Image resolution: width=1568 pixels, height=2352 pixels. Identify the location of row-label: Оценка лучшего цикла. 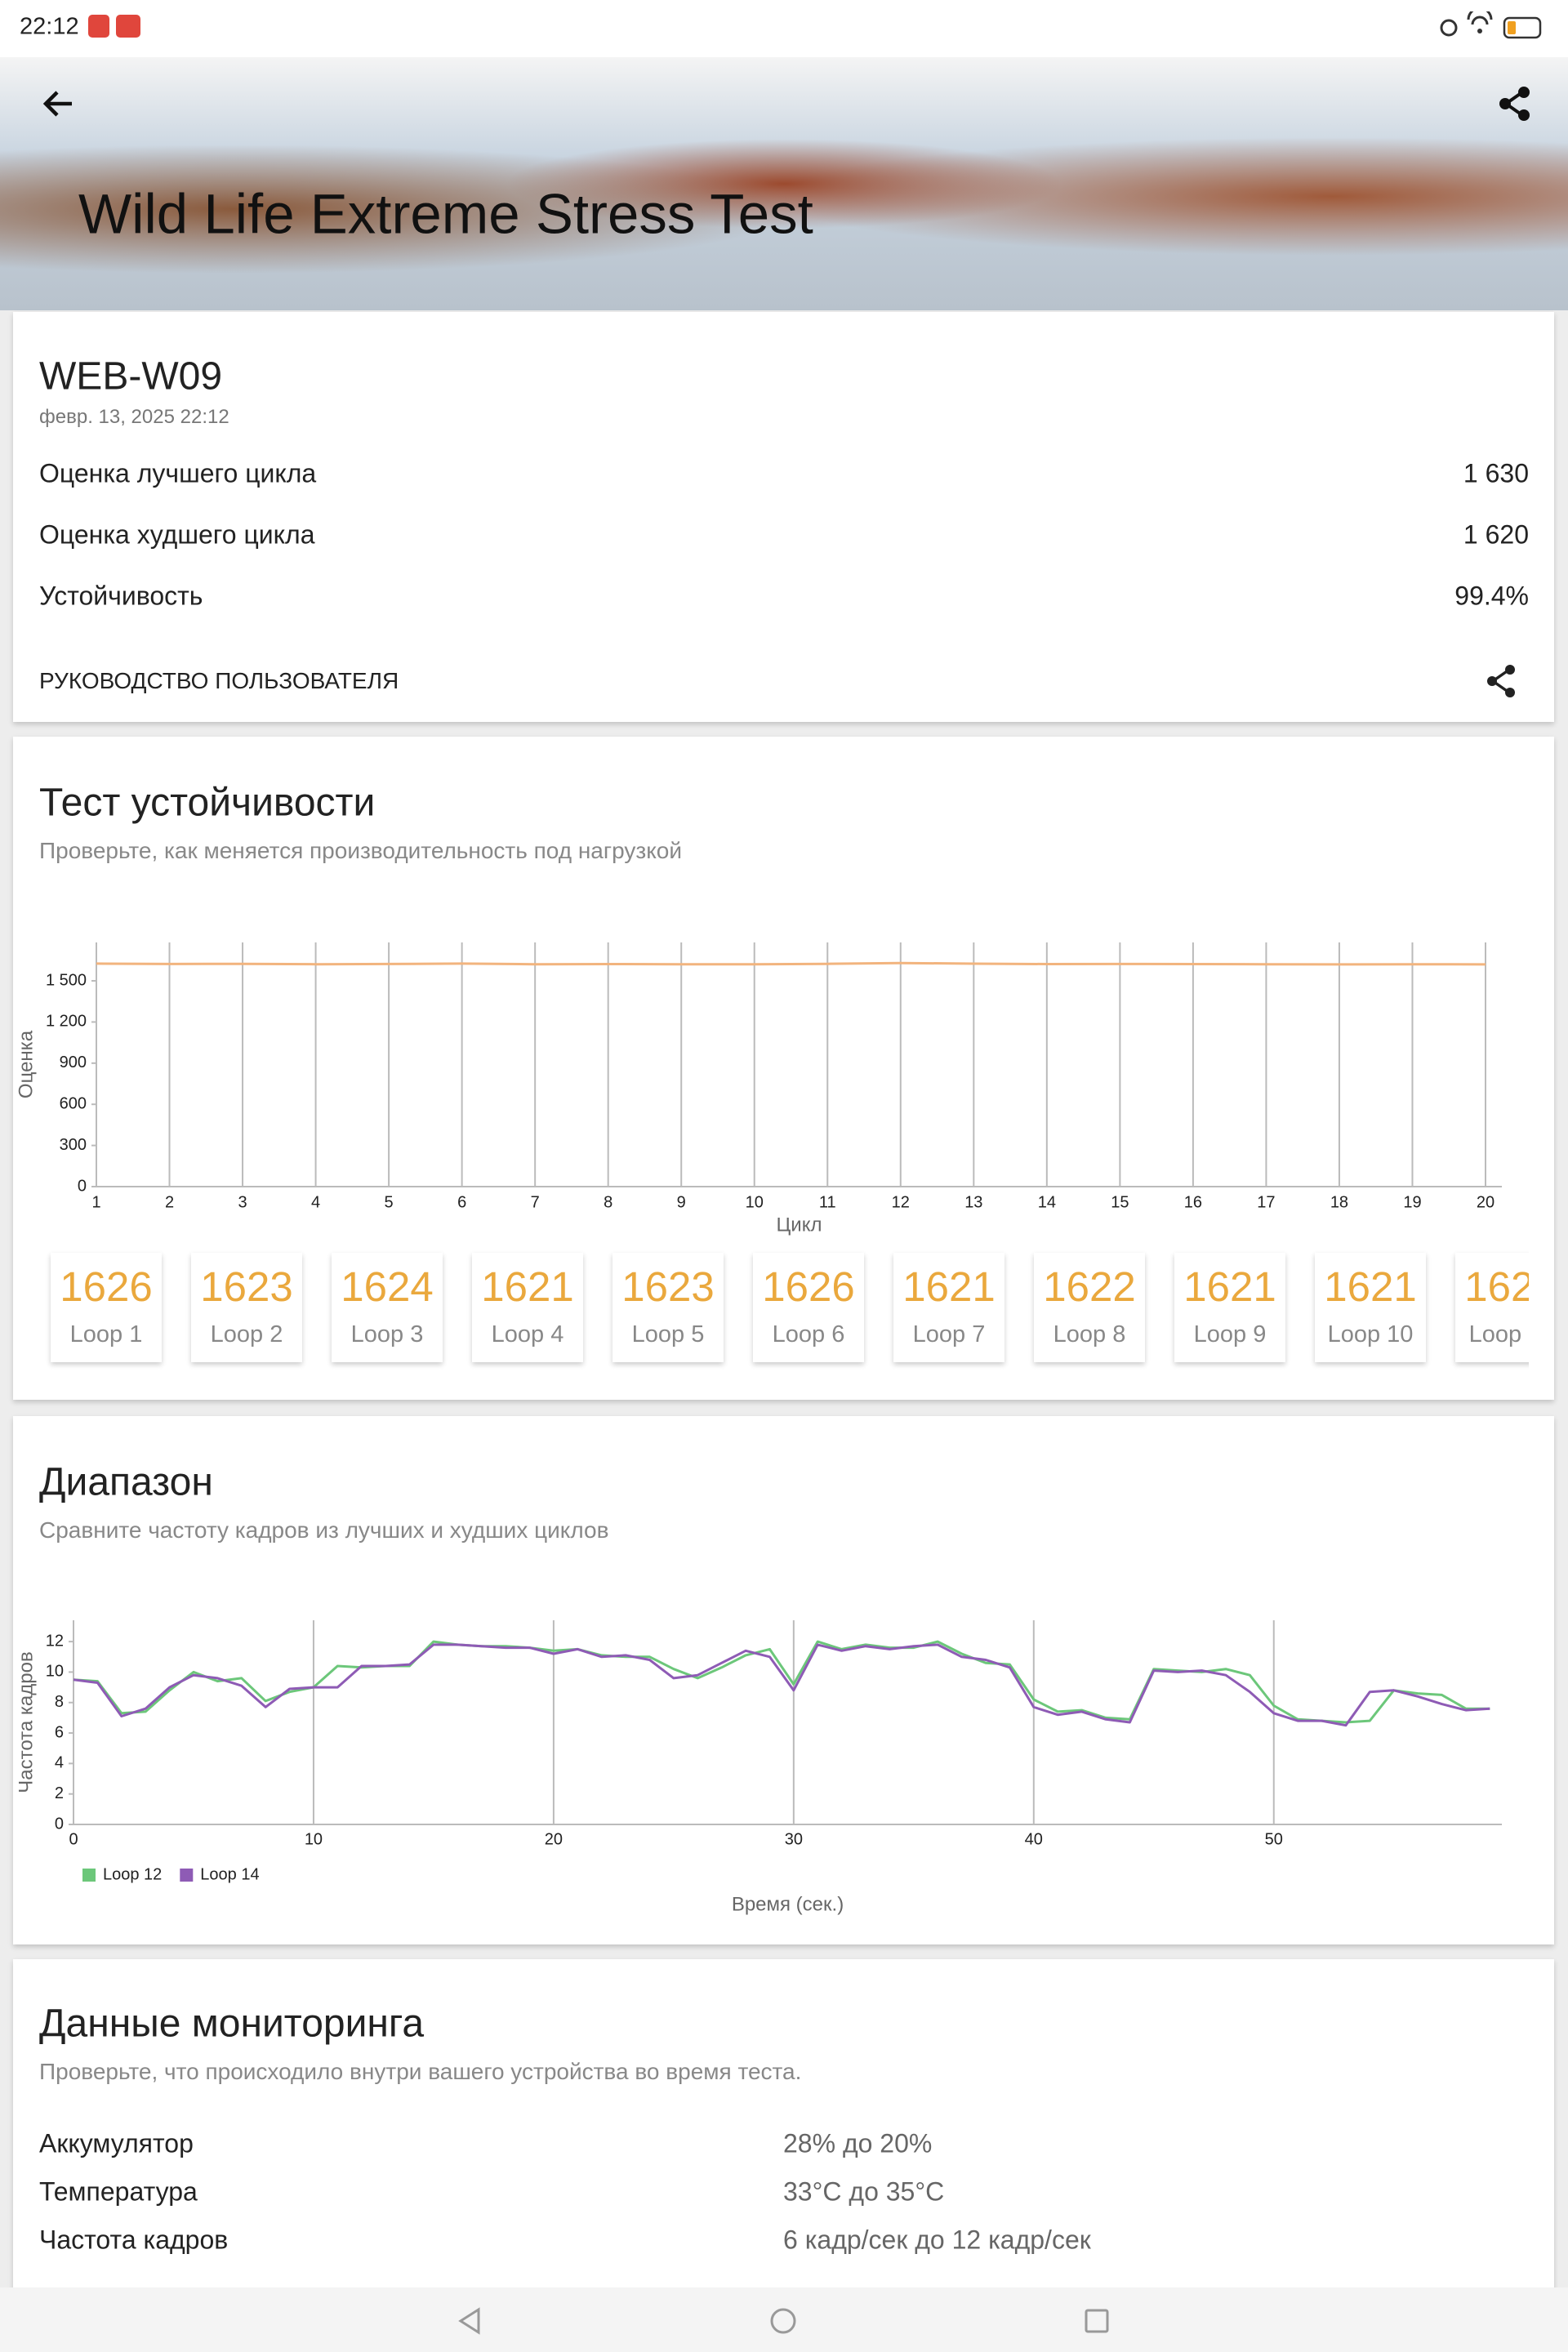
(178, 473).